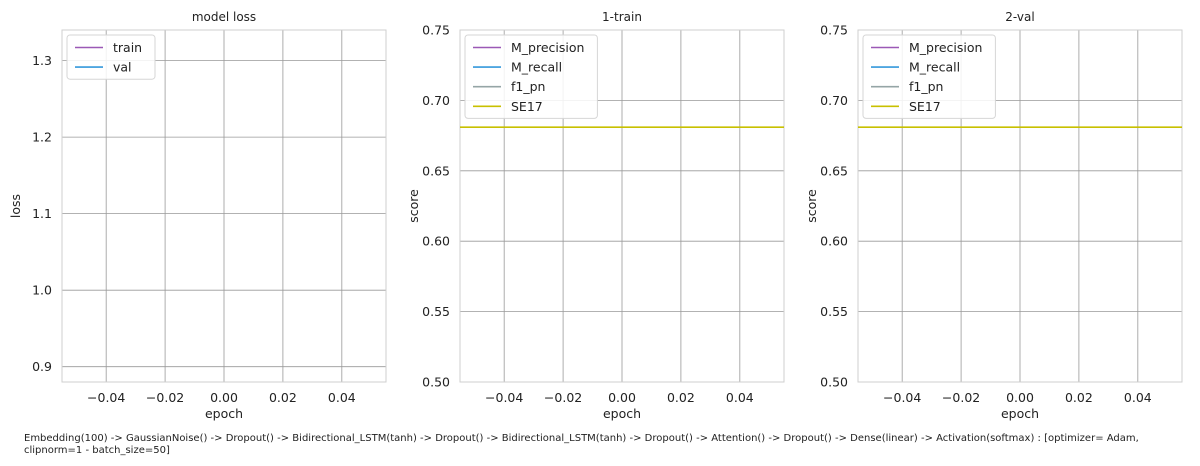 The image size is (1200, 466). Describe the element at coordinates (122, 67) in the screenshot. I see `legend-label: val` at that location.